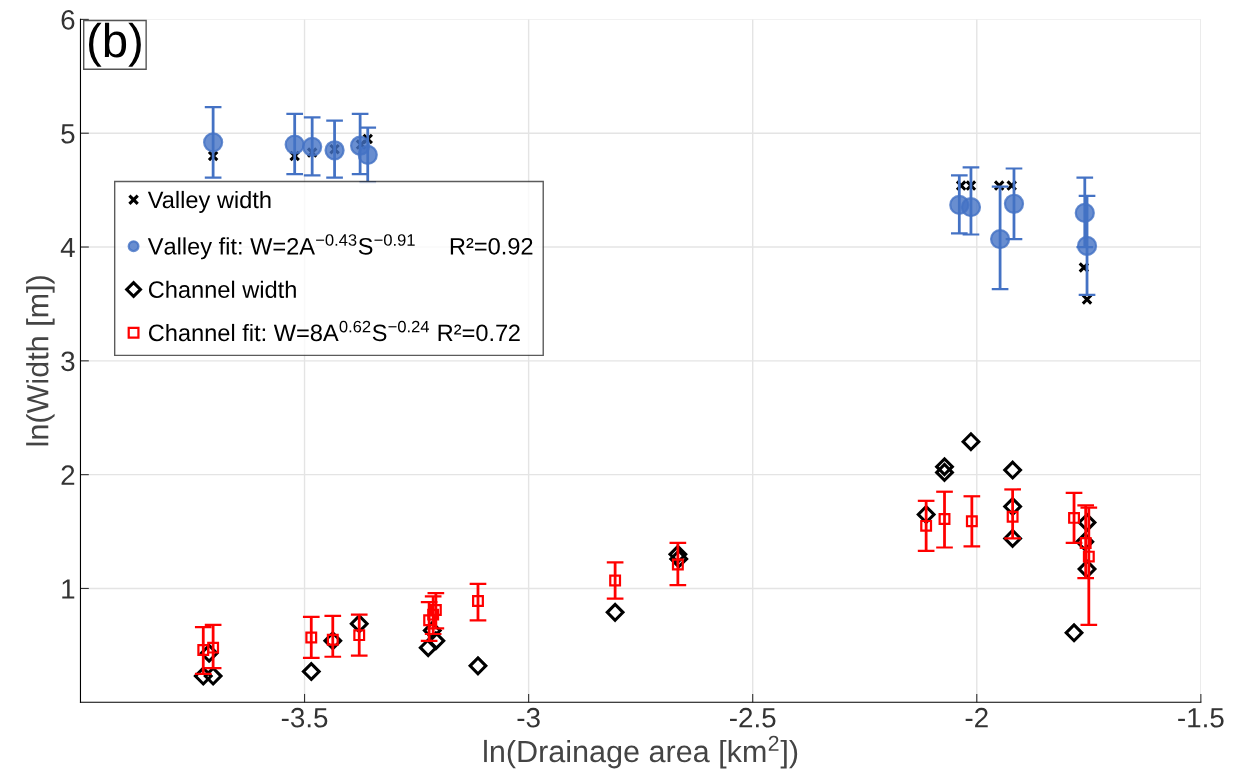 The width and height of the screenshot is (1238, 776). What do you see at coordinates (67, 247) in the screenshot?
I see `y-tick-label: 4` at bounding box center [67, 247].